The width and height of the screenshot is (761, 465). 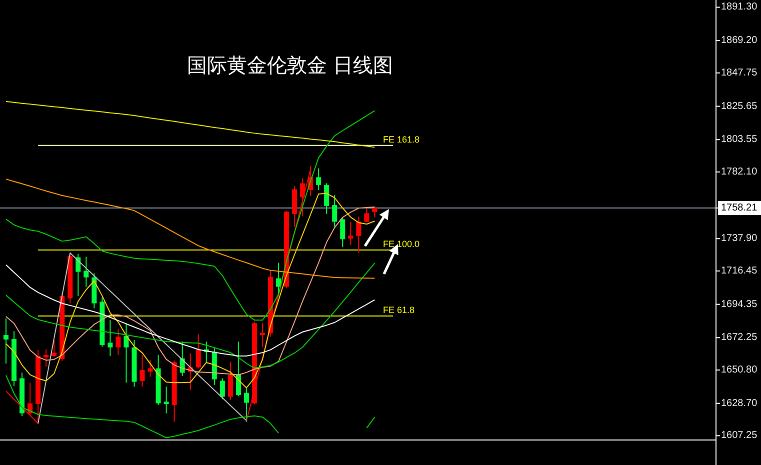 What do you see at coordinates (290, 66) in the screenshot?
I see `title: 国际黄金伦敦金 日线图` at bounding box center [290, 66].